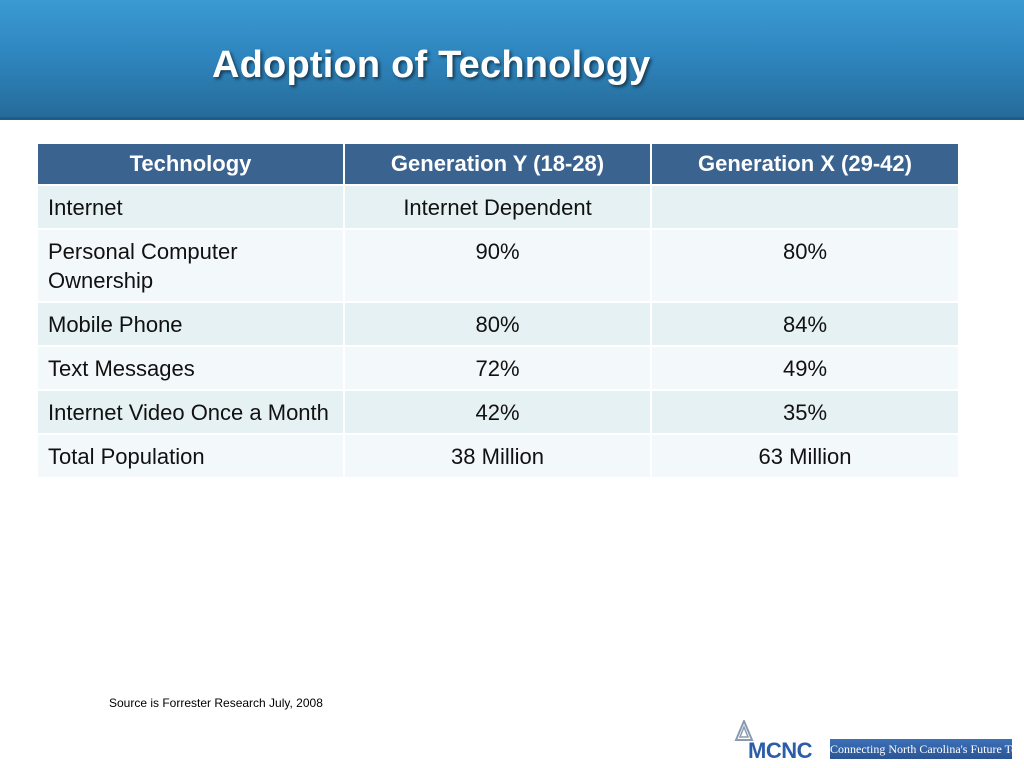 The image size is (1024, 768). I want to click on table-row: Text Messages 72% 49%, so click(498, 368).